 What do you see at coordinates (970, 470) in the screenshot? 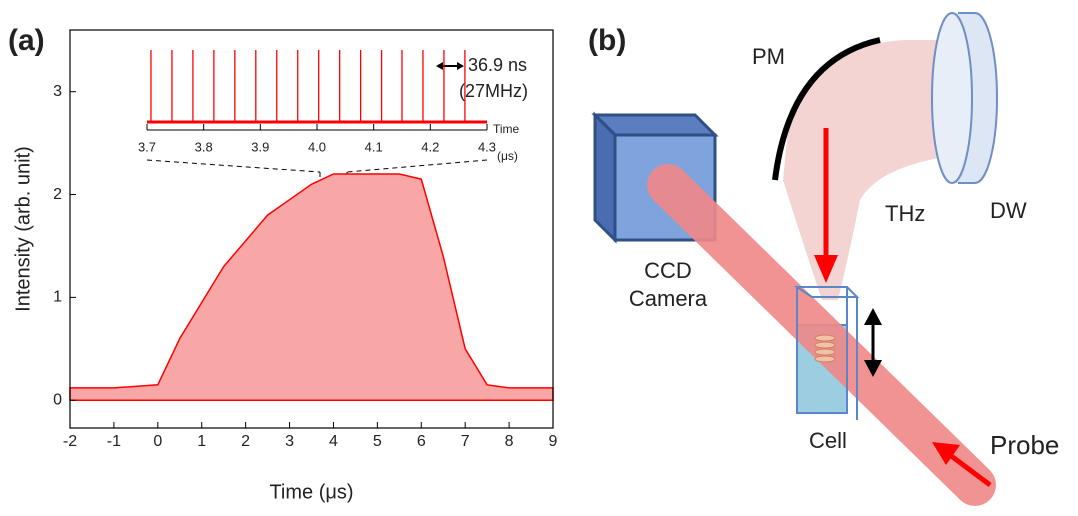
I see `arrow` at bounding box center [970, 470].